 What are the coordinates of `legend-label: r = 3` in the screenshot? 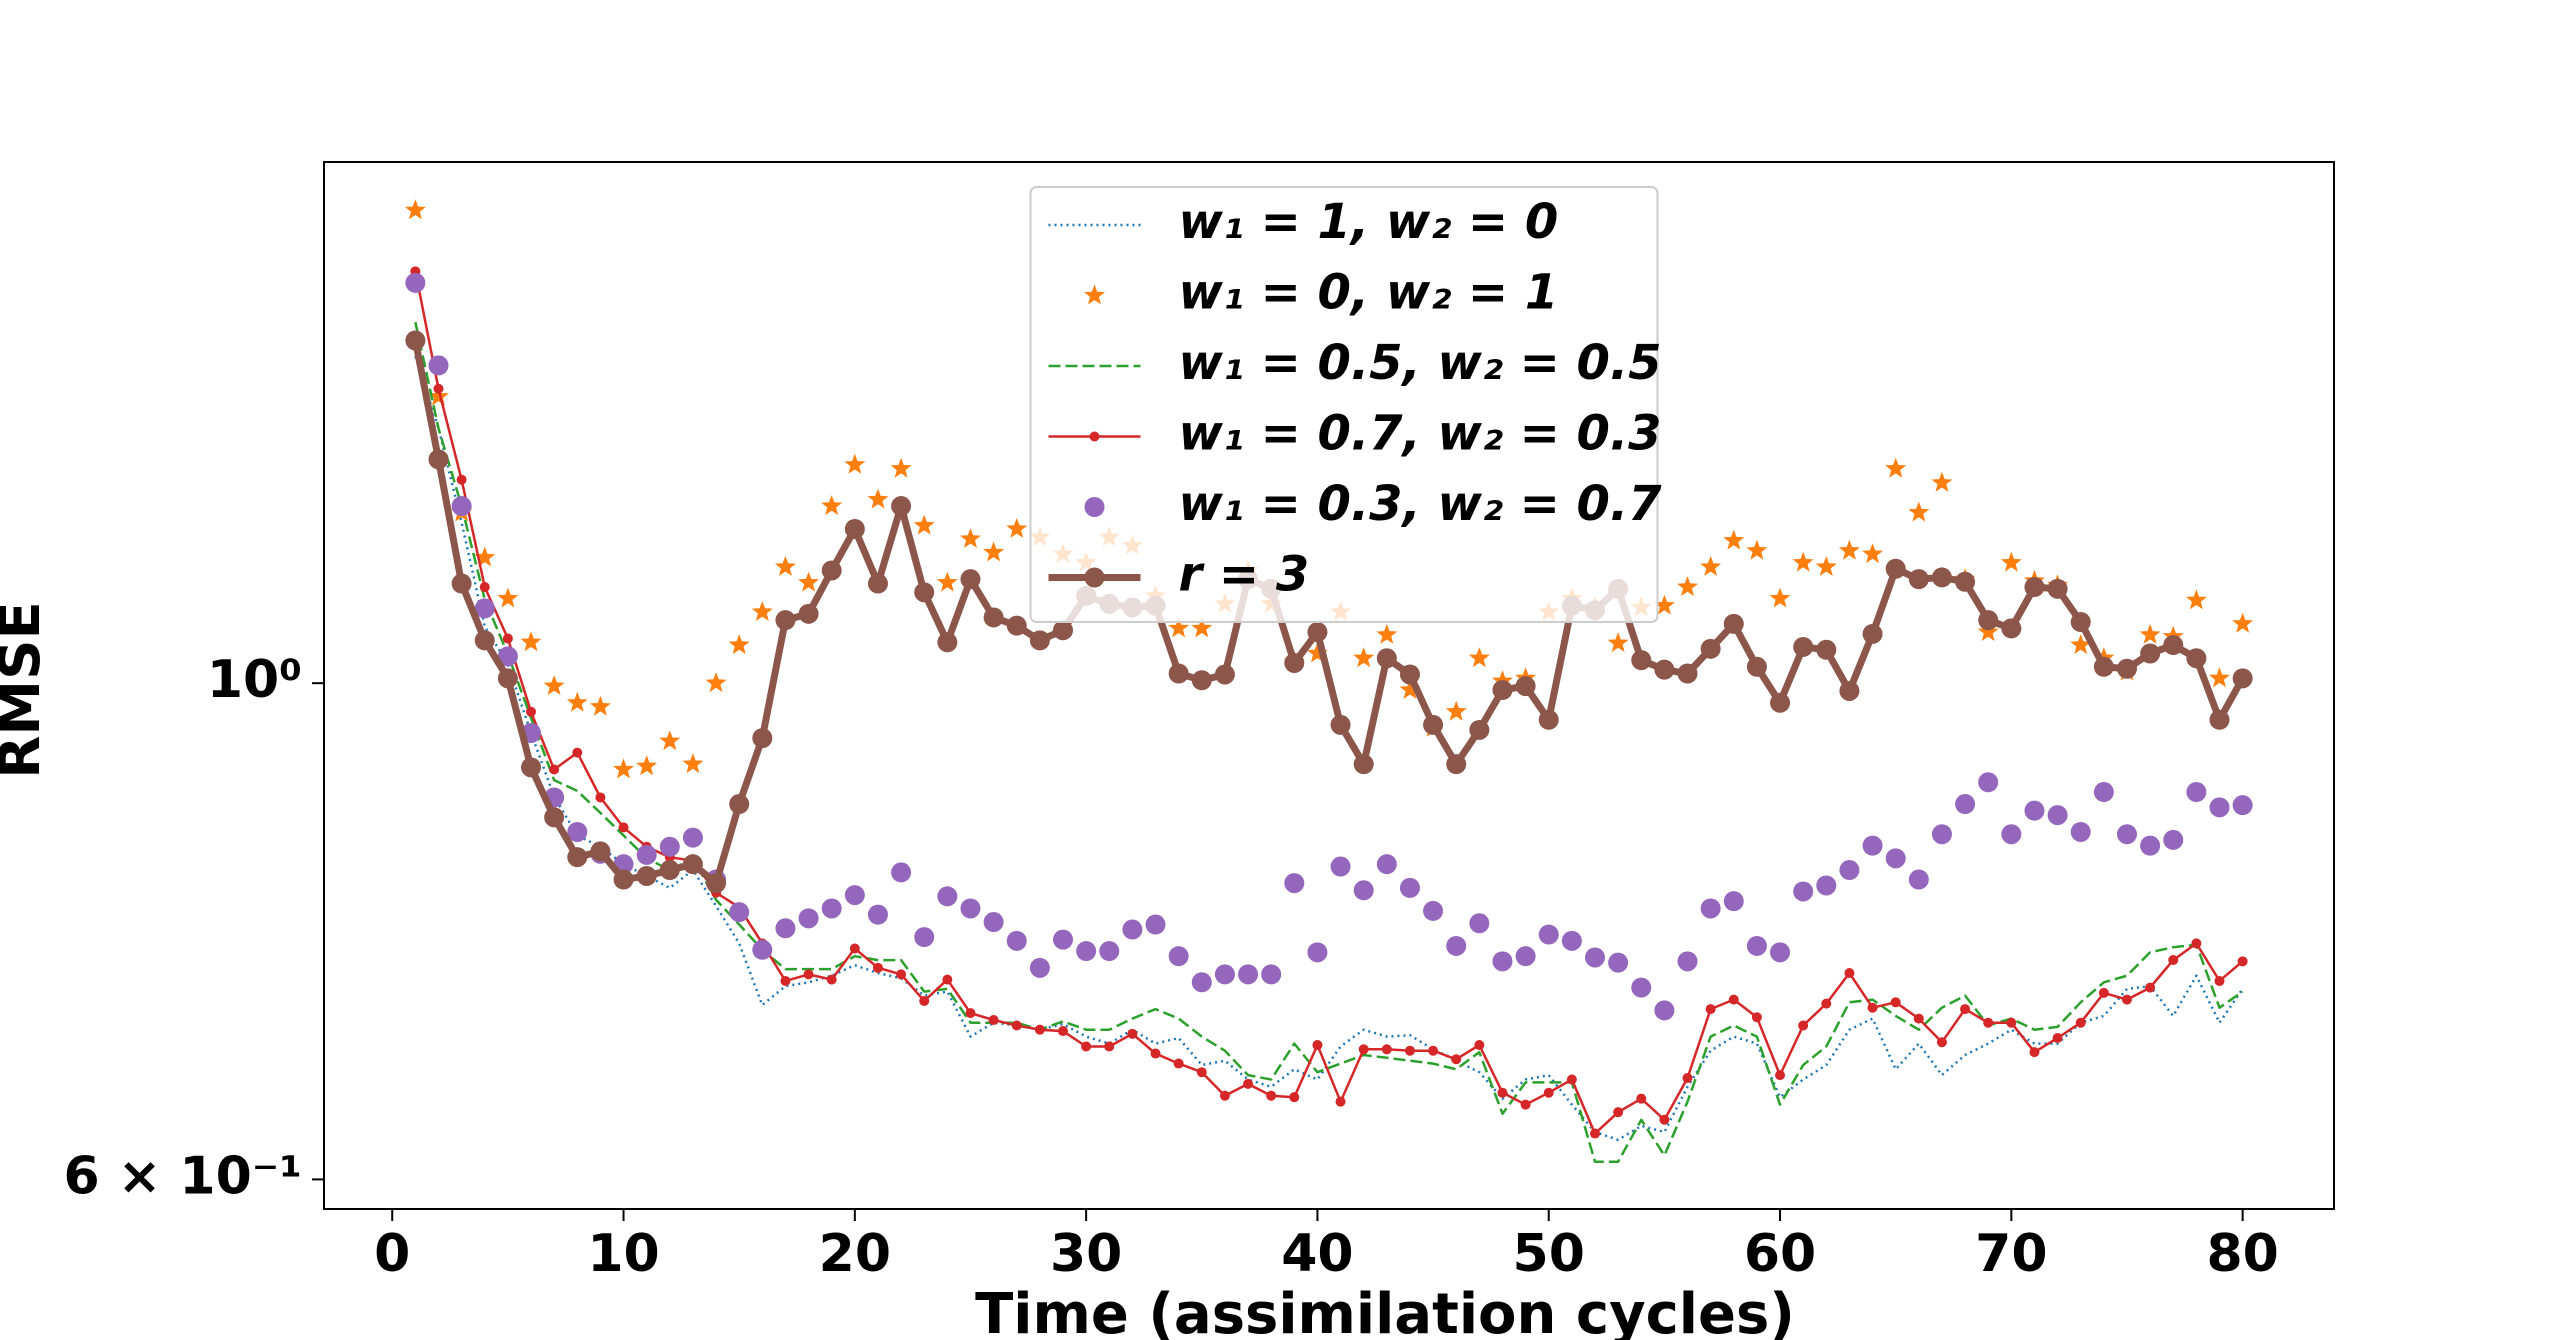 It's located at (1244, 575).